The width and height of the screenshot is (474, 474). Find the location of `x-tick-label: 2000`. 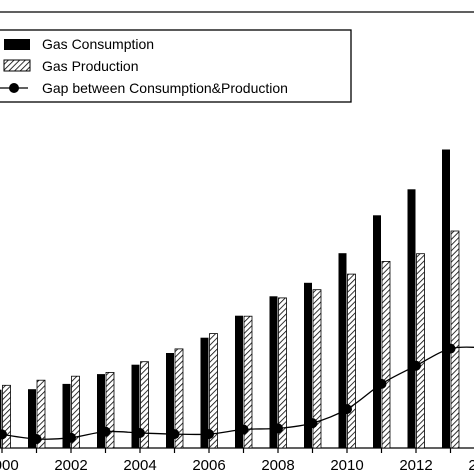

x-tick-label: 2000 is located at coordinates (9, 465).